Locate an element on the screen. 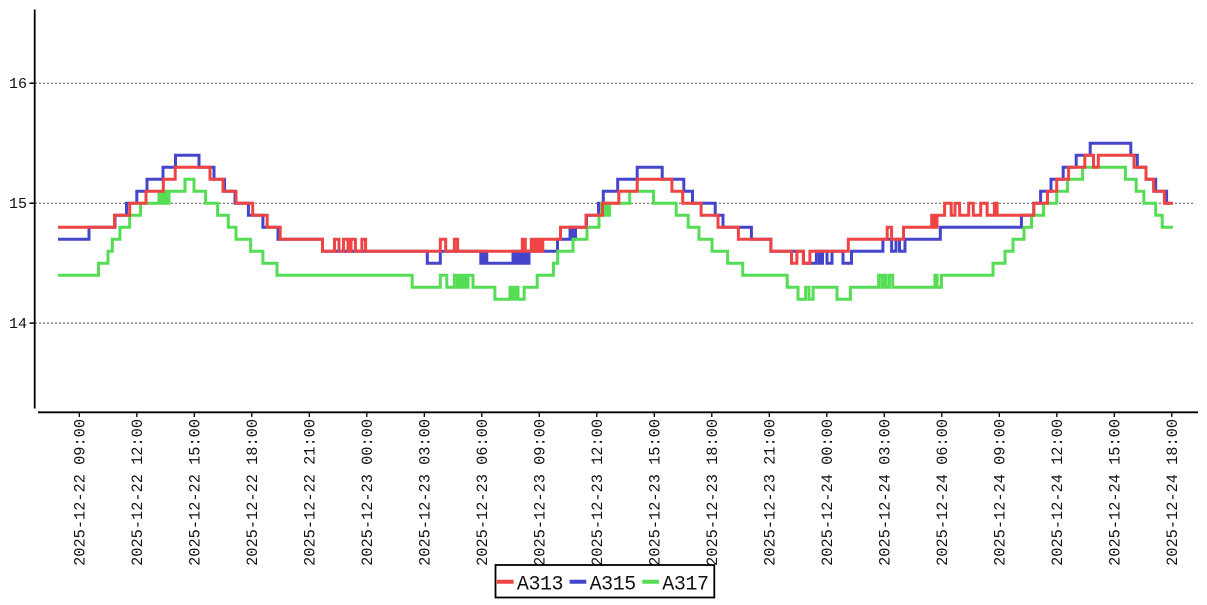  svg-text: 2025-12-22 09:00 is located at coordinates (80, 492).